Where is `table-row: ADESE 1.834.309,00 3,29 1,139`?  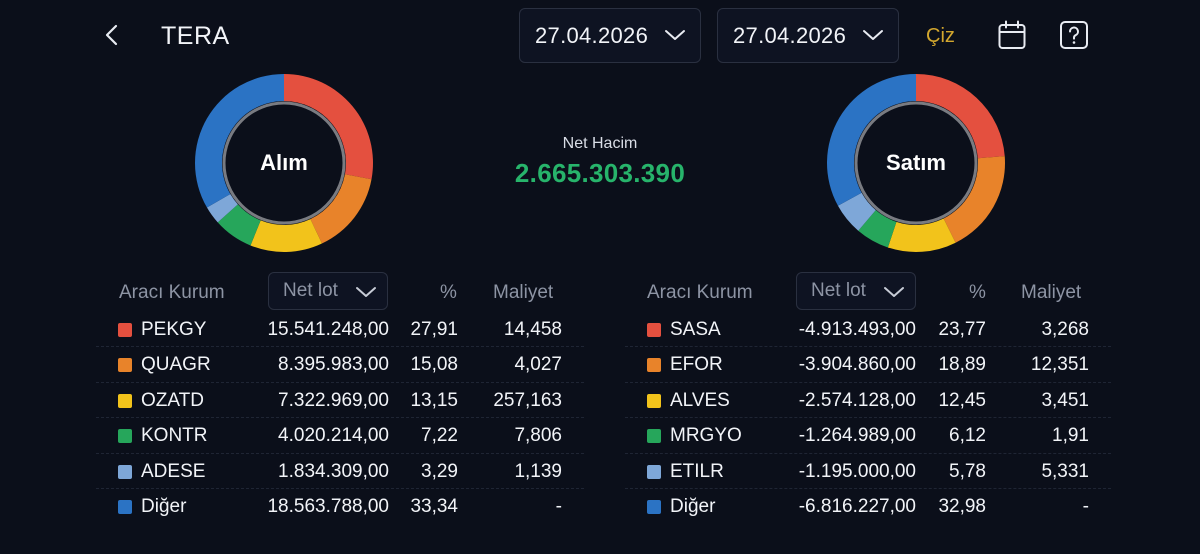
table-row: ADESE 1.834.309,00 3,29 1,139 is located at coordinates (340, 471).